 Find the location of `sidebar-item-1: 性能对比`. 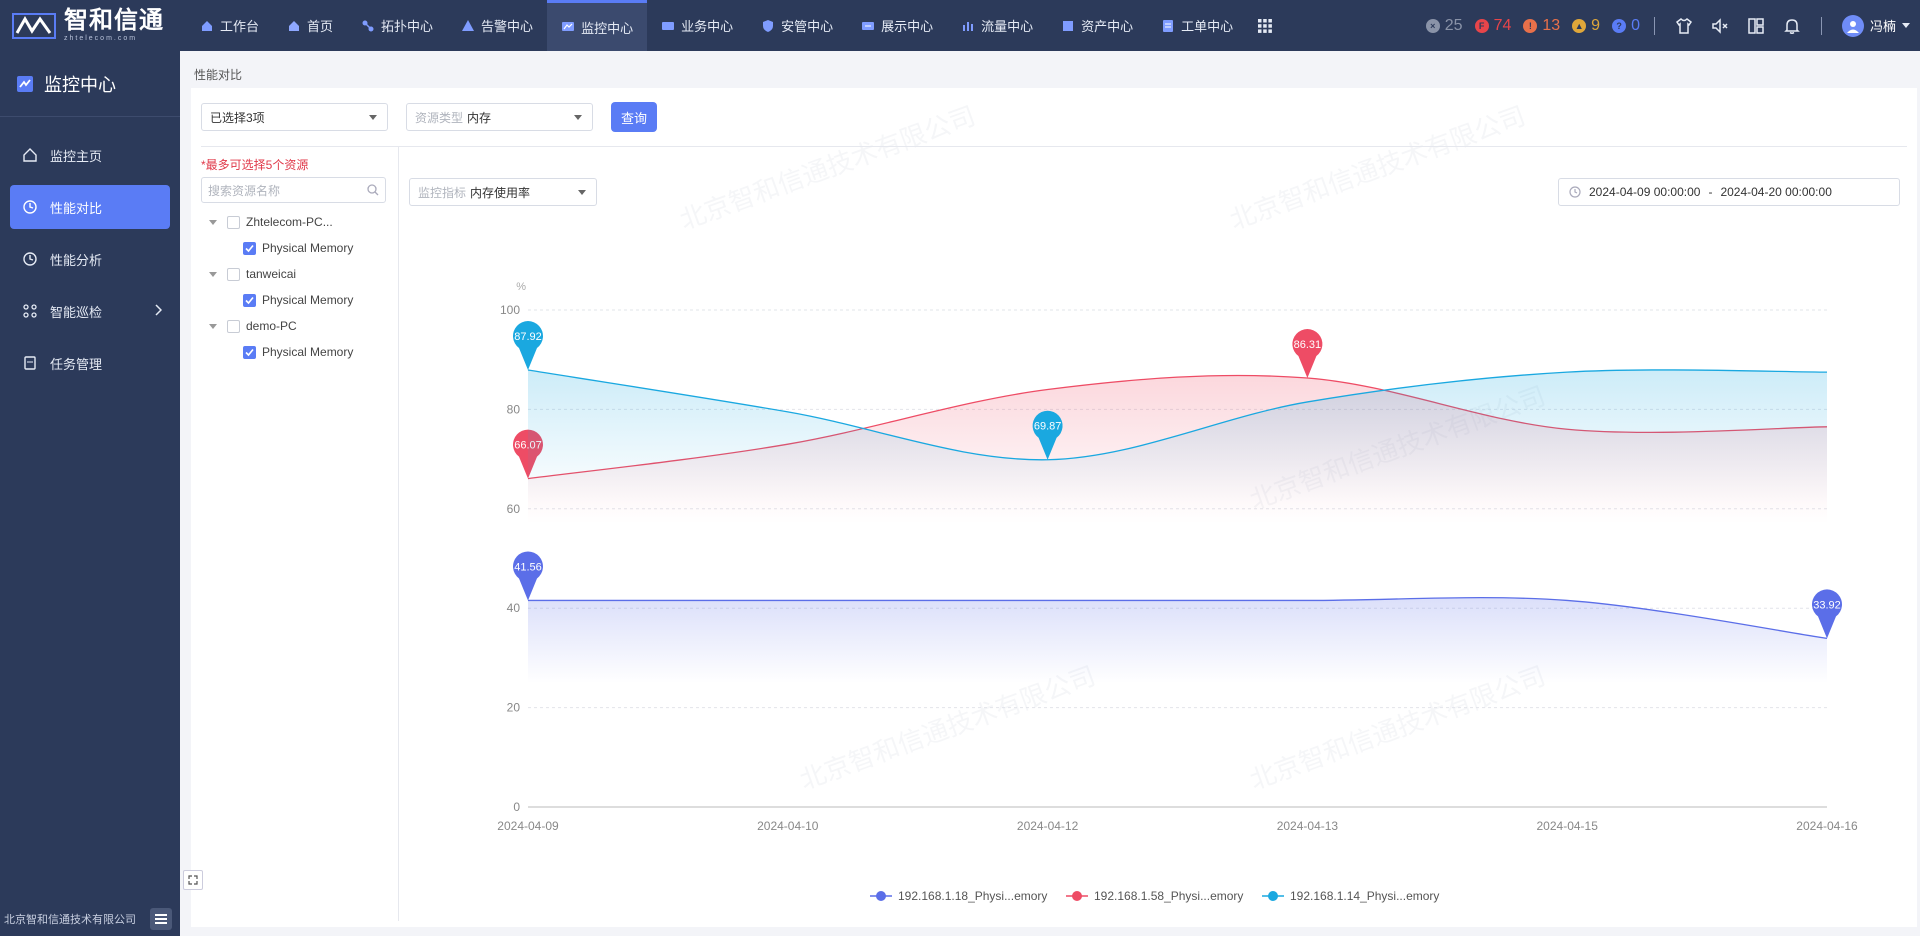

sidebar-item-1: 性能对比 is located at coordinates (90, 207).